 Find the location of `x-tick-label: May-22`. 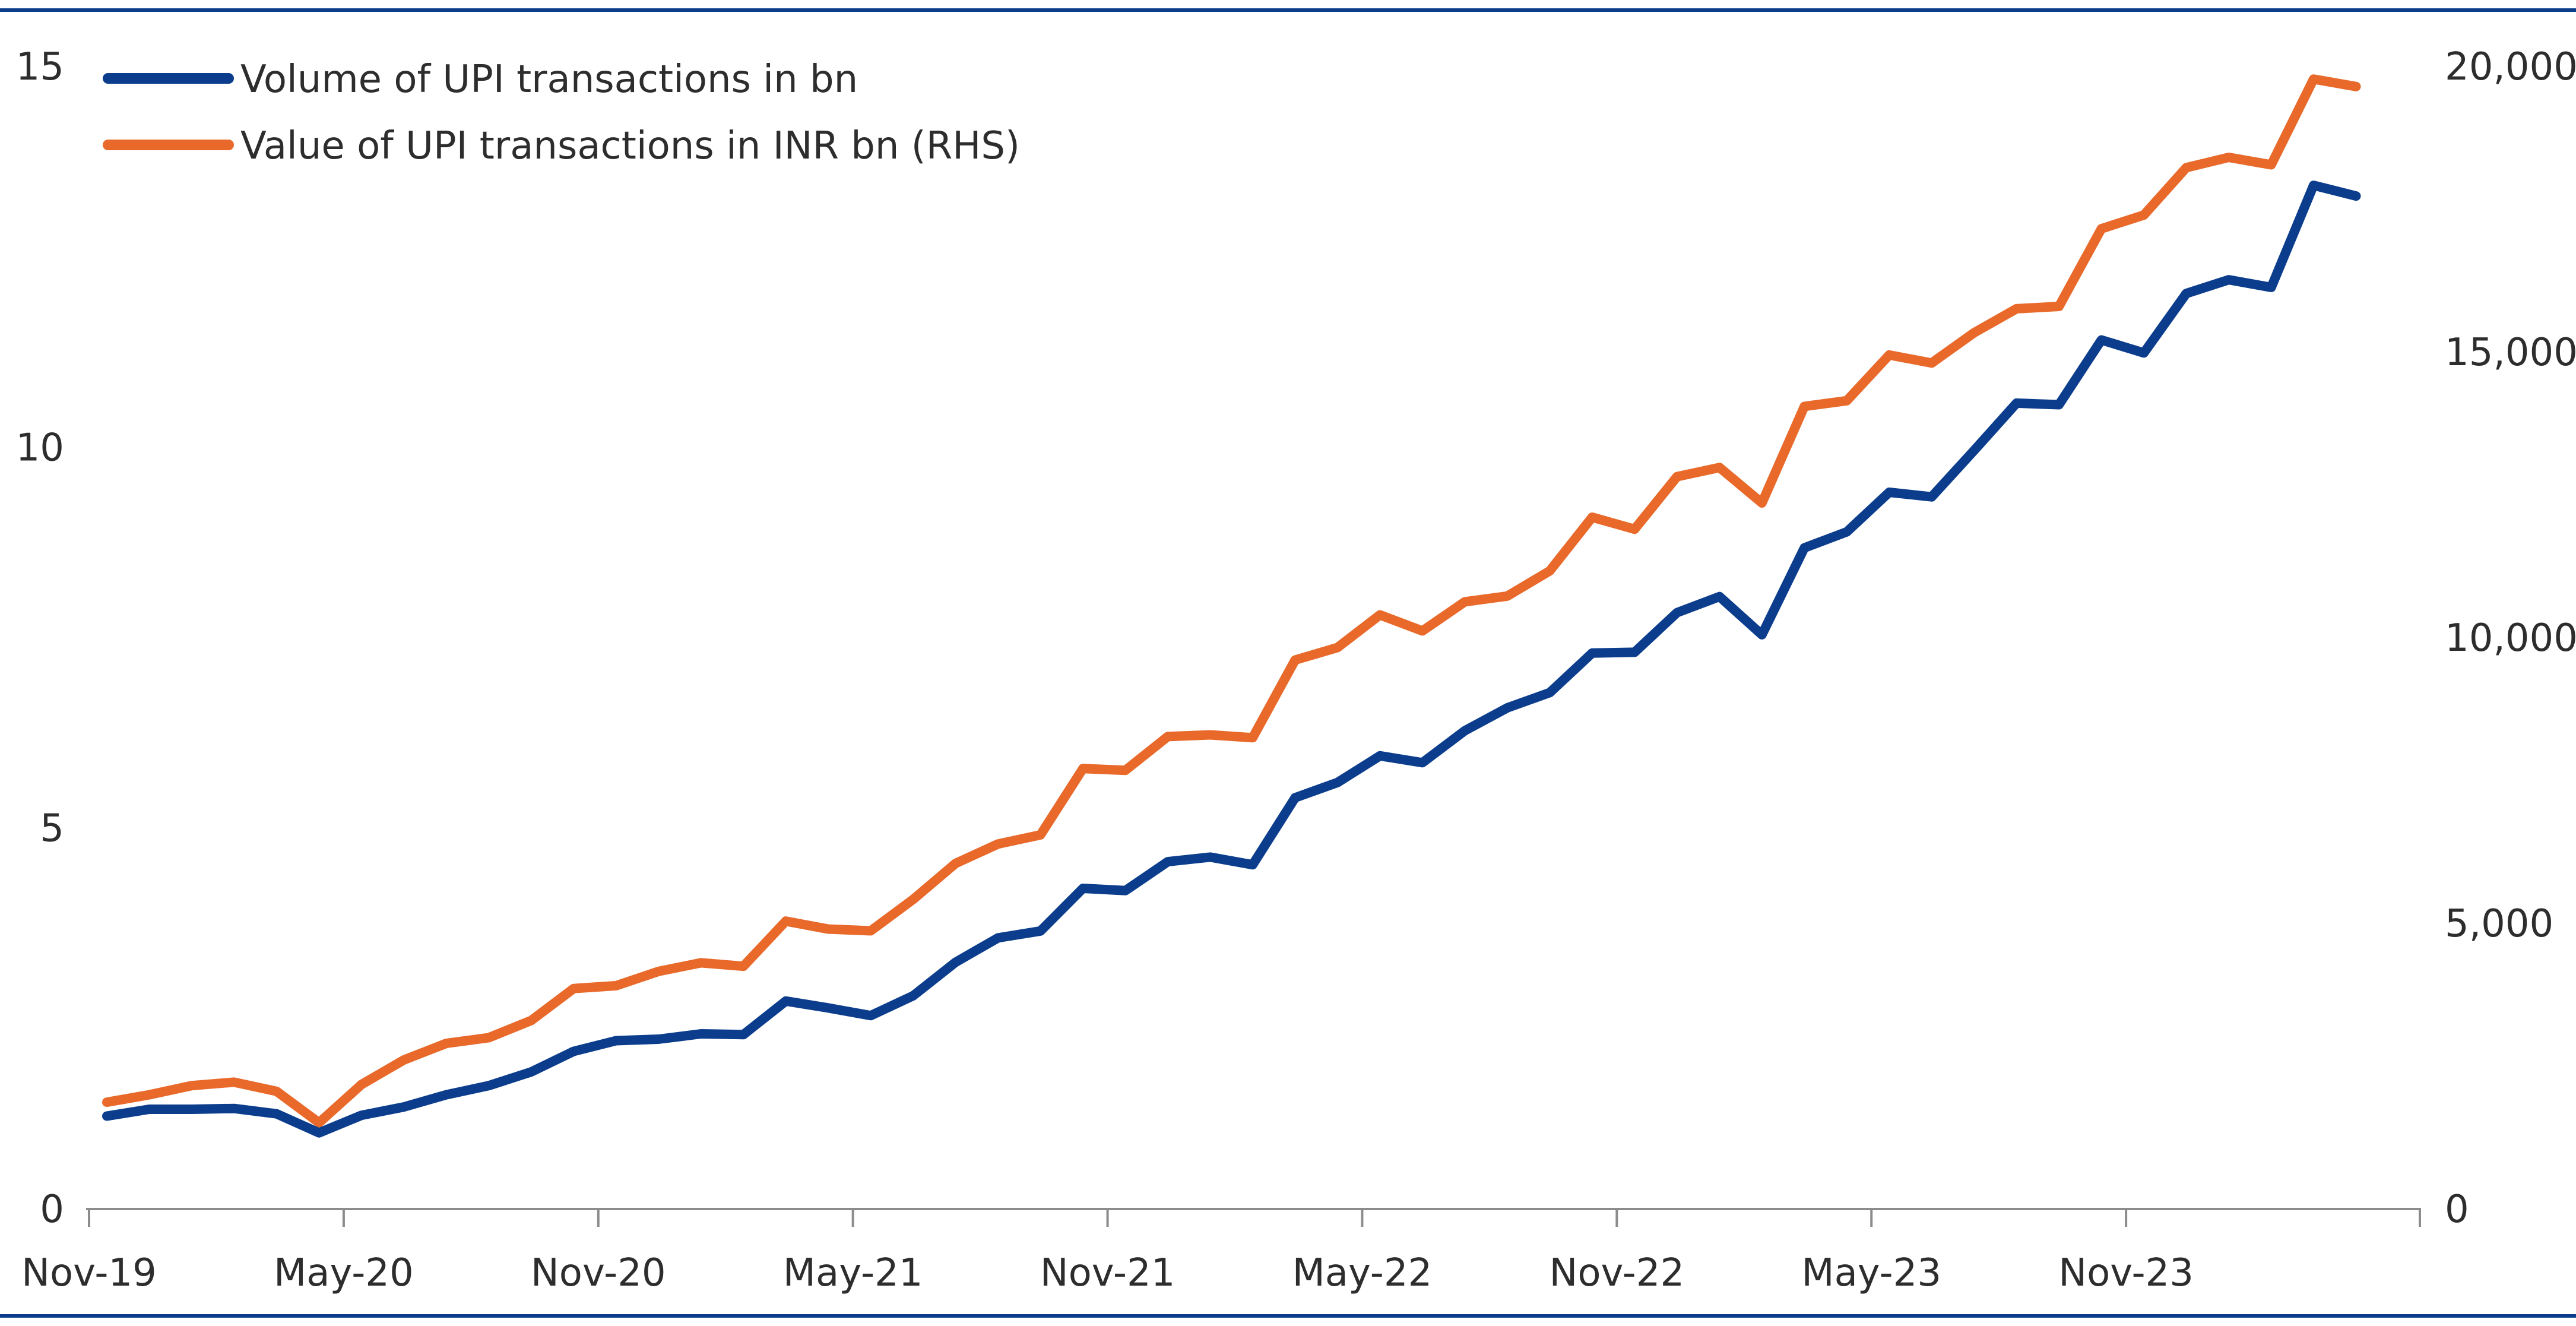

x-tick-label: May-22 is located at coordinates (1363, 1273).